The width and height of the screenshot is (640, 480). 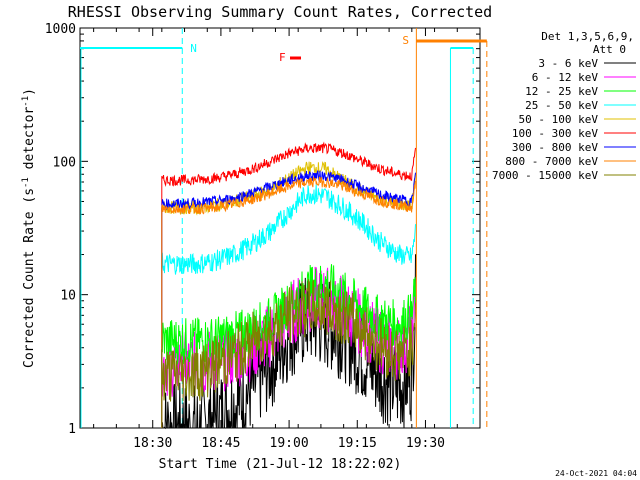 What do you see at coordinates (72, 429) in the screenshot?
I see `y-tick-label: 1` at bounding box center [72, 429].